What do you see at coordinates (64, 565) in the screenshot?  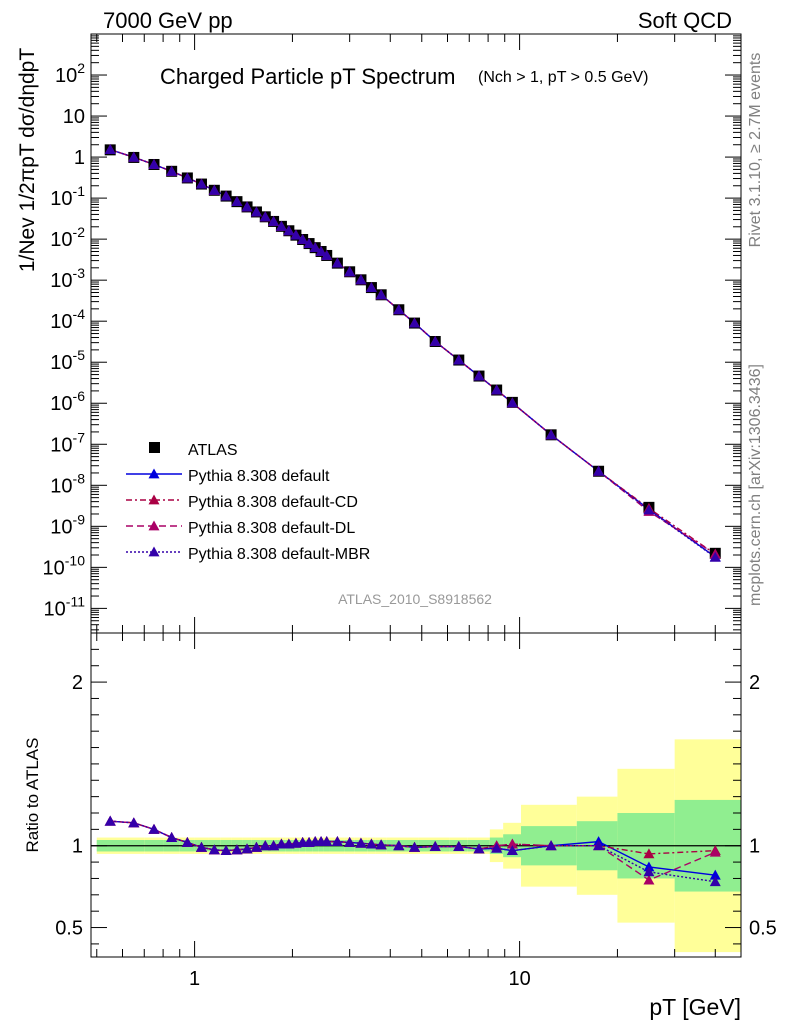 I see `y-tick-label: 10⁻¹⁰` at bounding box center [64, 565].